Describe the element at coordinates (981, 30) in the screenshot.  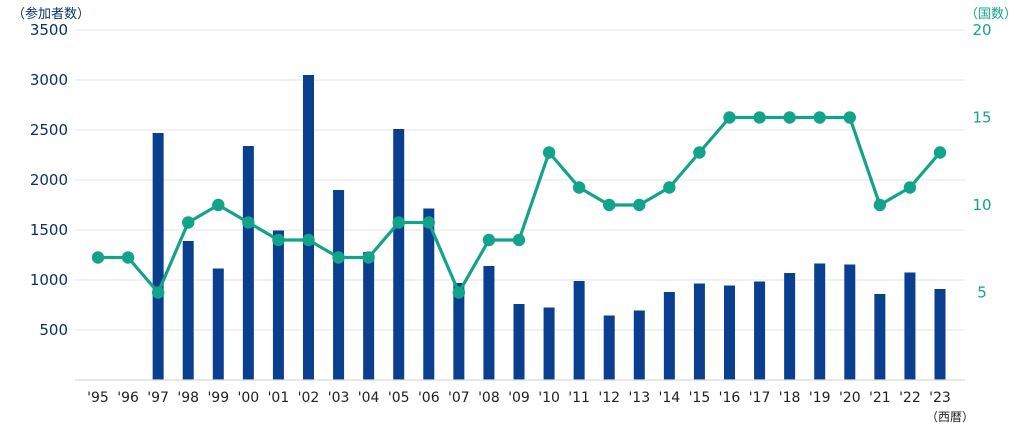
I see `right-axis-tick-label: 20` at that location.